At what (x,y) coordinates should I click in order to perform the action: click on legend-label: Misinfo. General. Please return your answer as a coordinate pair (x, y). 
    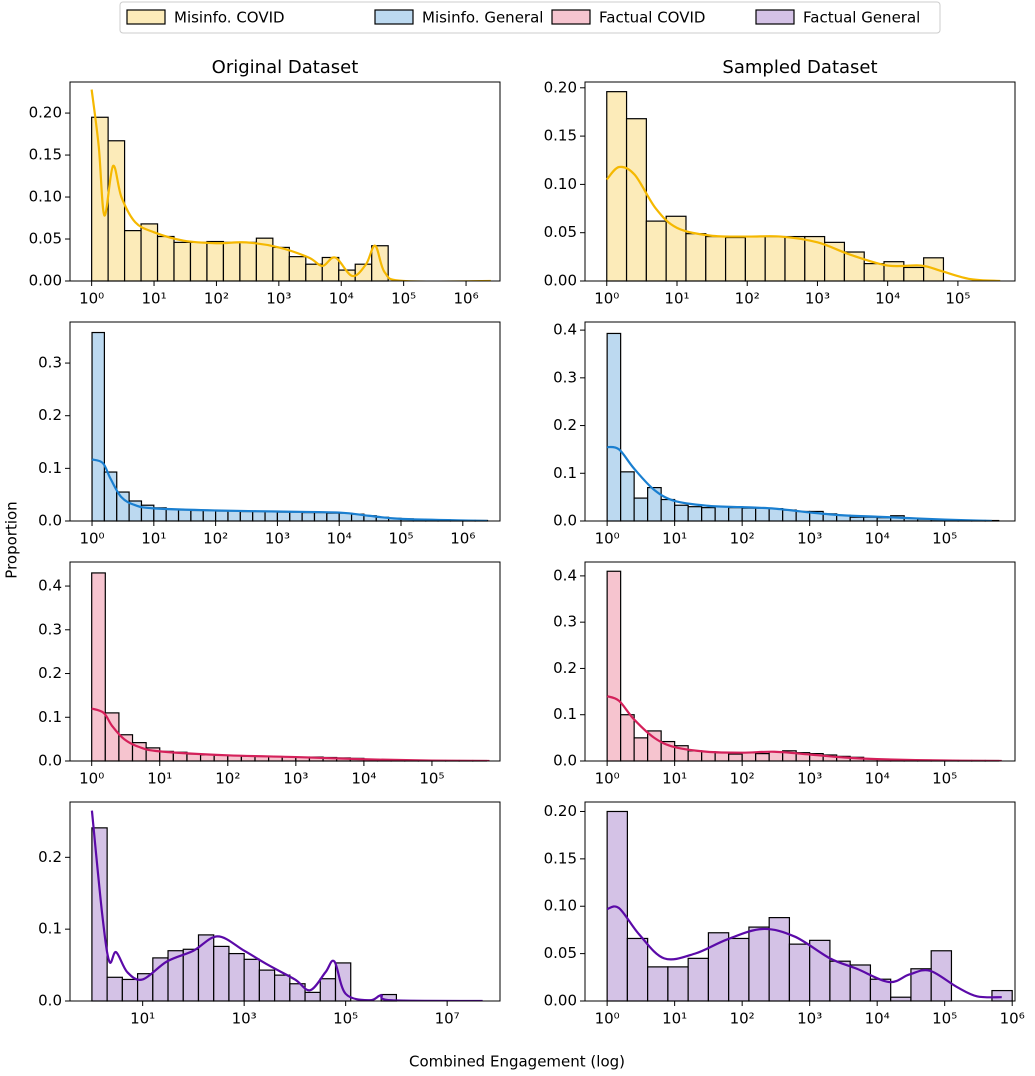
    Looking at the image, I should click on (482, 18).